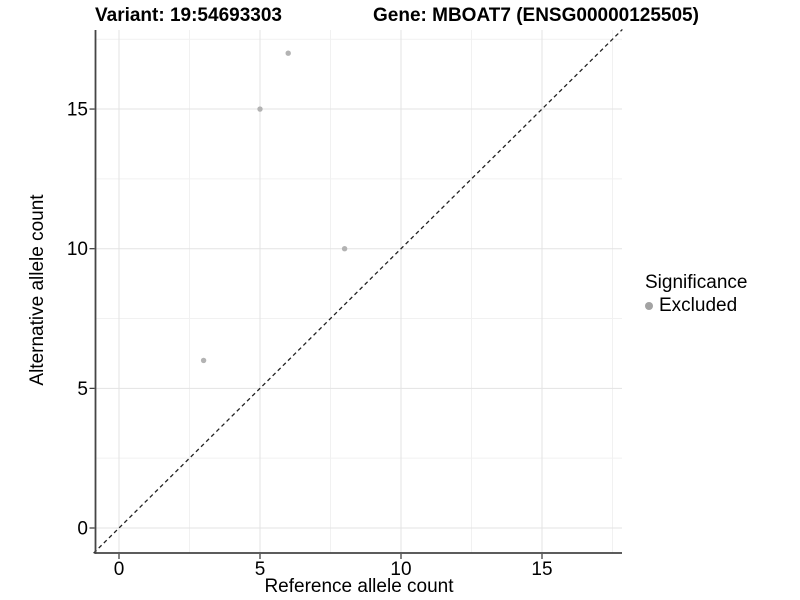  I want to click on legend-entry-label: Excluded, so click(698, 305).